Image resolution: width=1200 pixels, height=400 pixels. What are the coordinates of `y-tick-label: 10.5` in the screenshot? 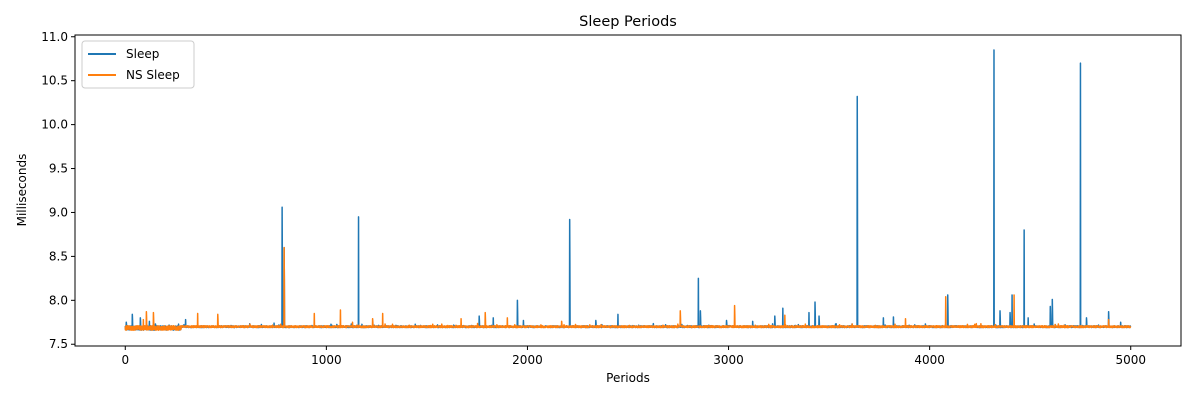 It's located at (54, 81).